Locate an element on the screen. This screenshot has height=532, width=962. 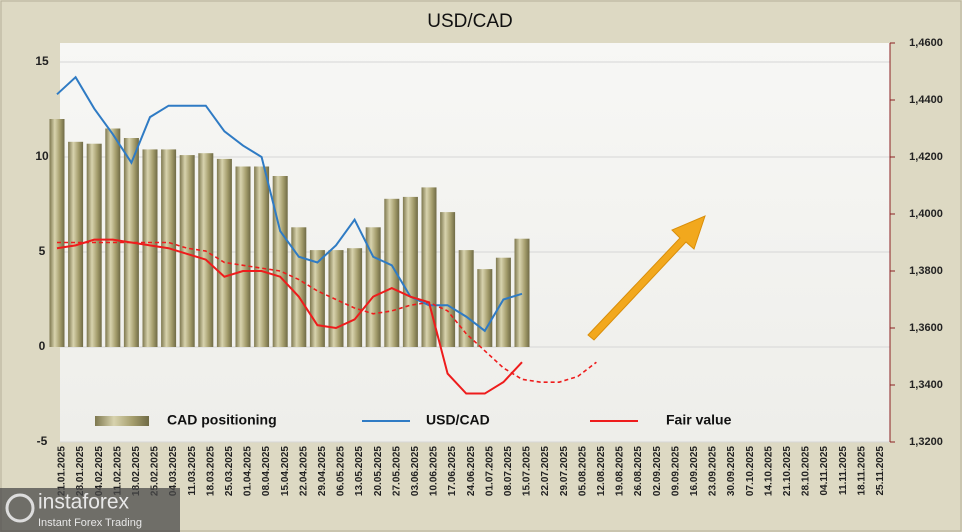
x-tick-label: 17.06.2025 is located at coordinates (452, 471).